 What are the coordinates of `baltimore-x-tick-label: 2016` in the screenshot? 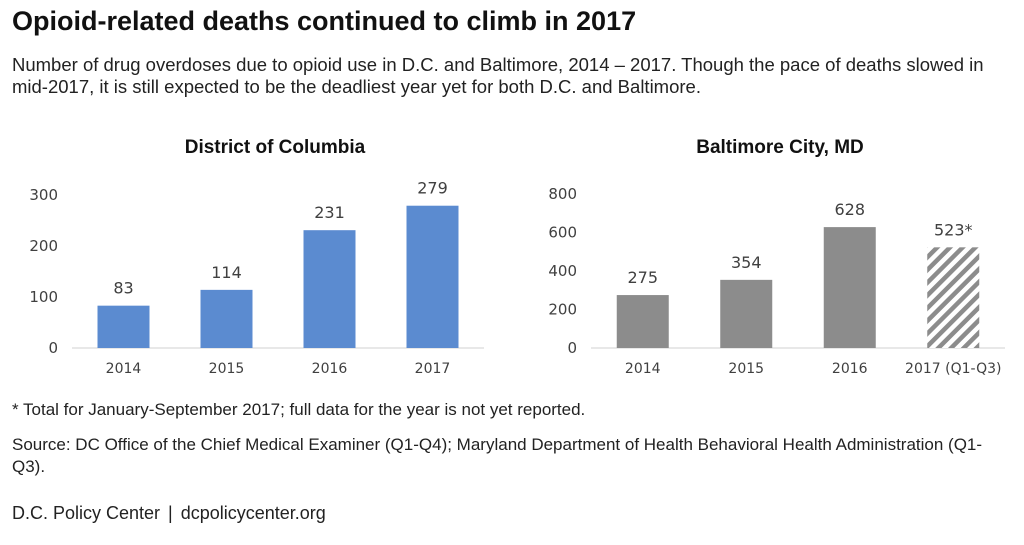 It's located at (850, 369).